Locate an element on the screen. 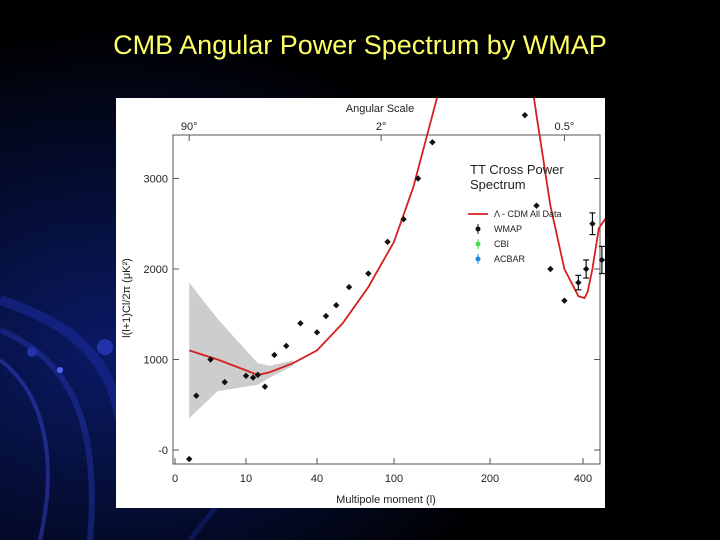 This screenshot has height=540, width=720. legend-entry-label: ACBAR is located at coordinates (510, 259).